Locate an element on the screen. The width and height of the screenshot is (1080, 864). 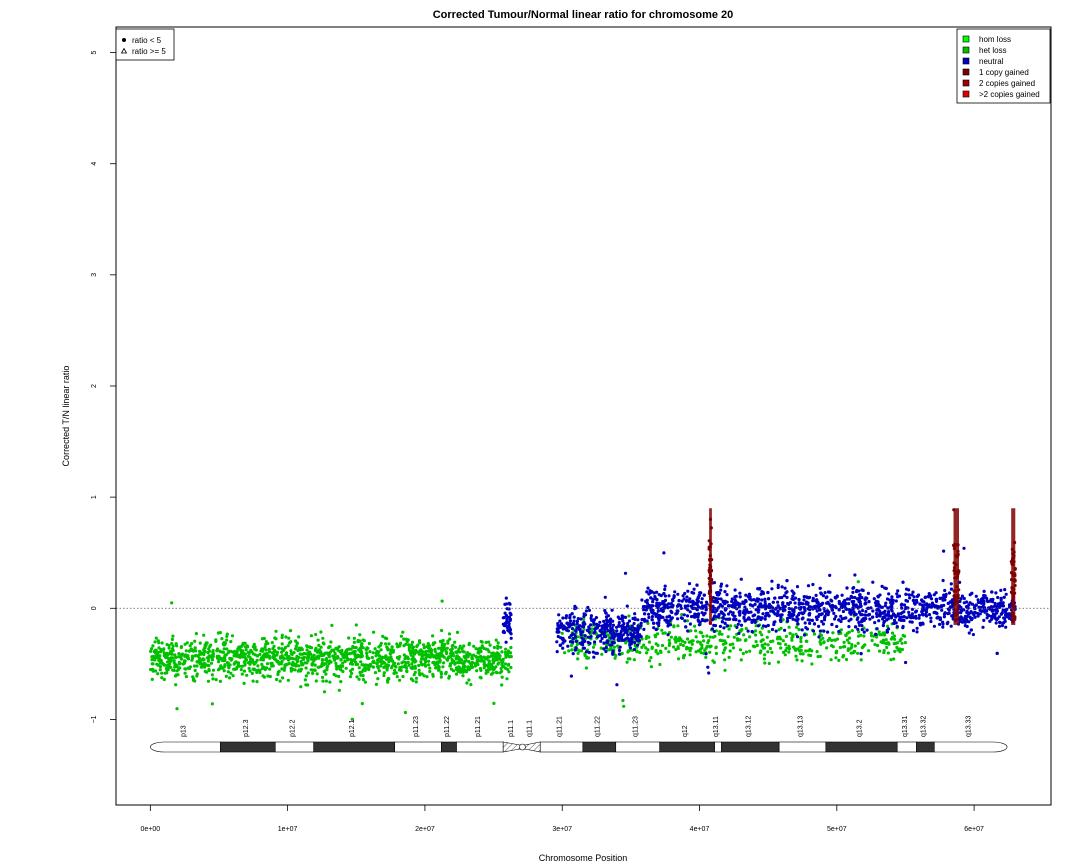
cytoband-label: p11.23 is located at coordinates (416, 726).